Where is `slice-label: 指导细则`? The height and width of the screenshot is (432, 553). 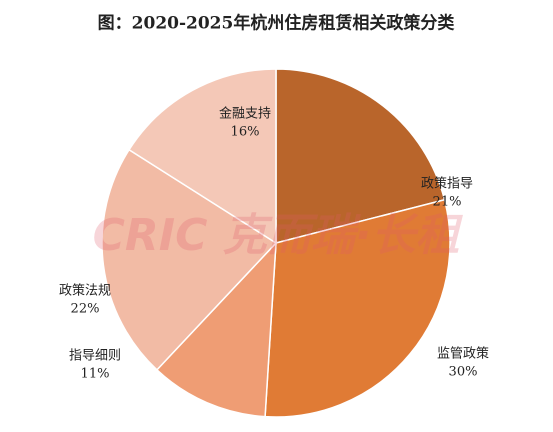
slice-label: 指导细则 is located at coordinates (95, 356).